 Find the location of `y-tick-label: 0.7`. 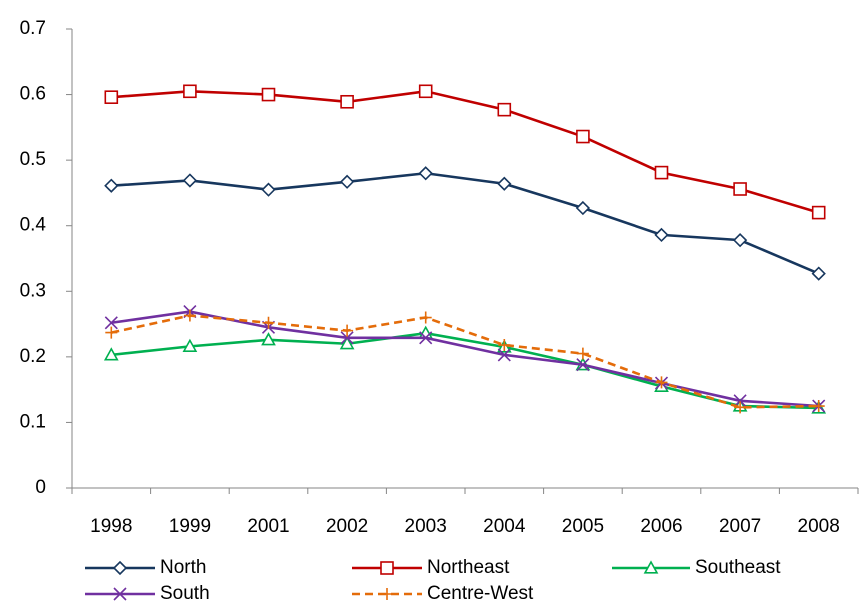

y-tick-label: 0.7 is located at coordinates (33, 28).